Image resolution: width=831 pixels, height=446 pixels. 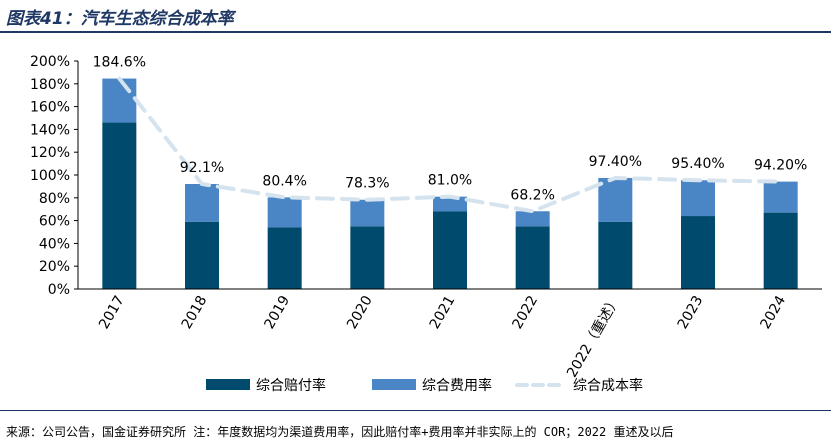 I want to click on x-tick-label: 2019, so click(x=277, y=312).